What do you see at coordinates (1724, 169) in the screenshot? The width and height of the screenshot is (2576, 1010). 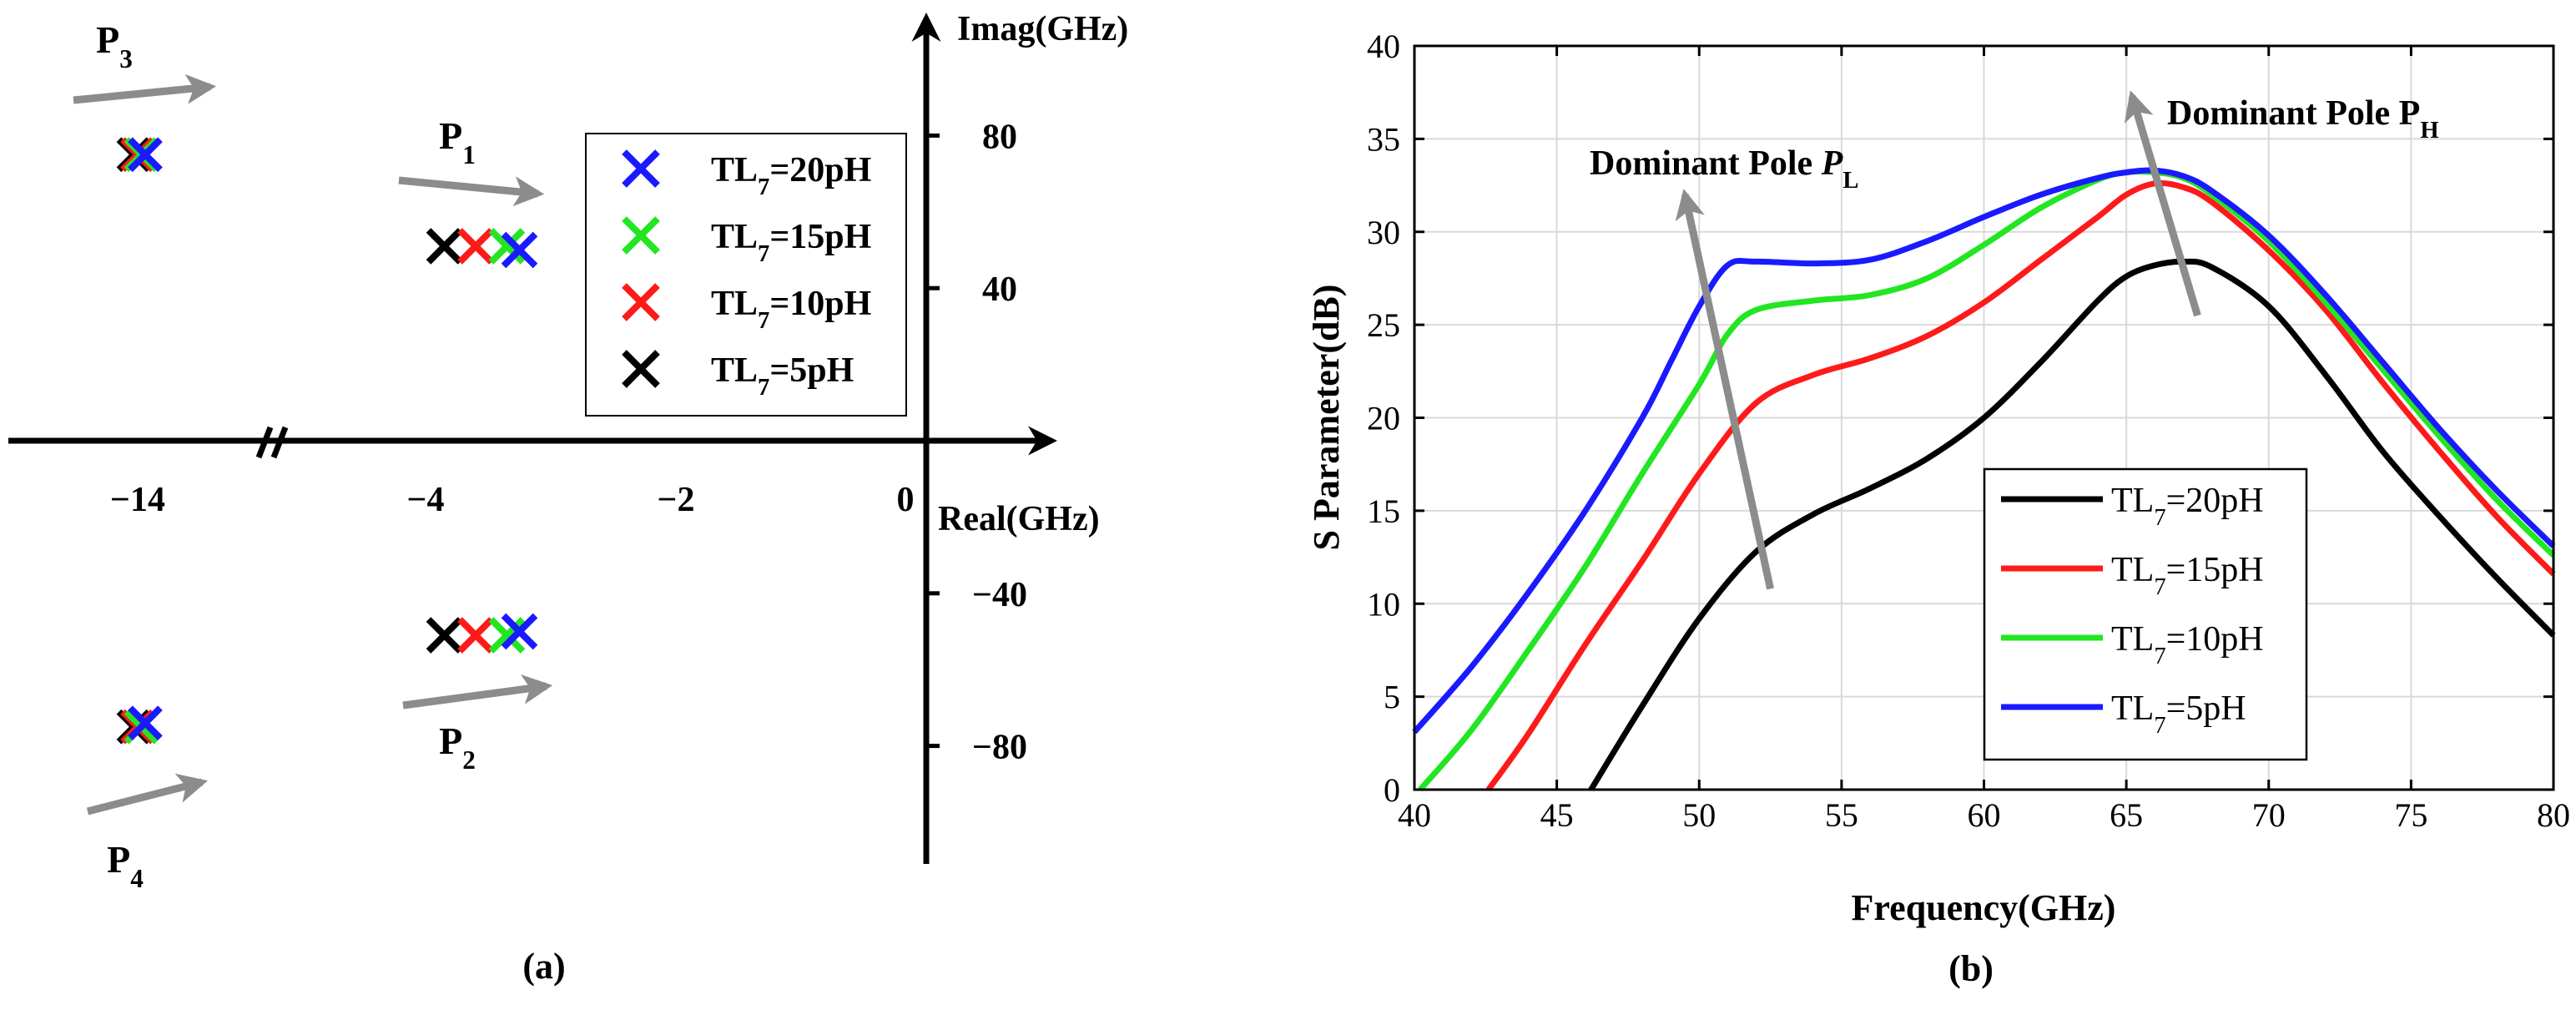 I see `annotation-dominant-pole-pl: Dominant Pole PL` at bounding box center [1724, 169].